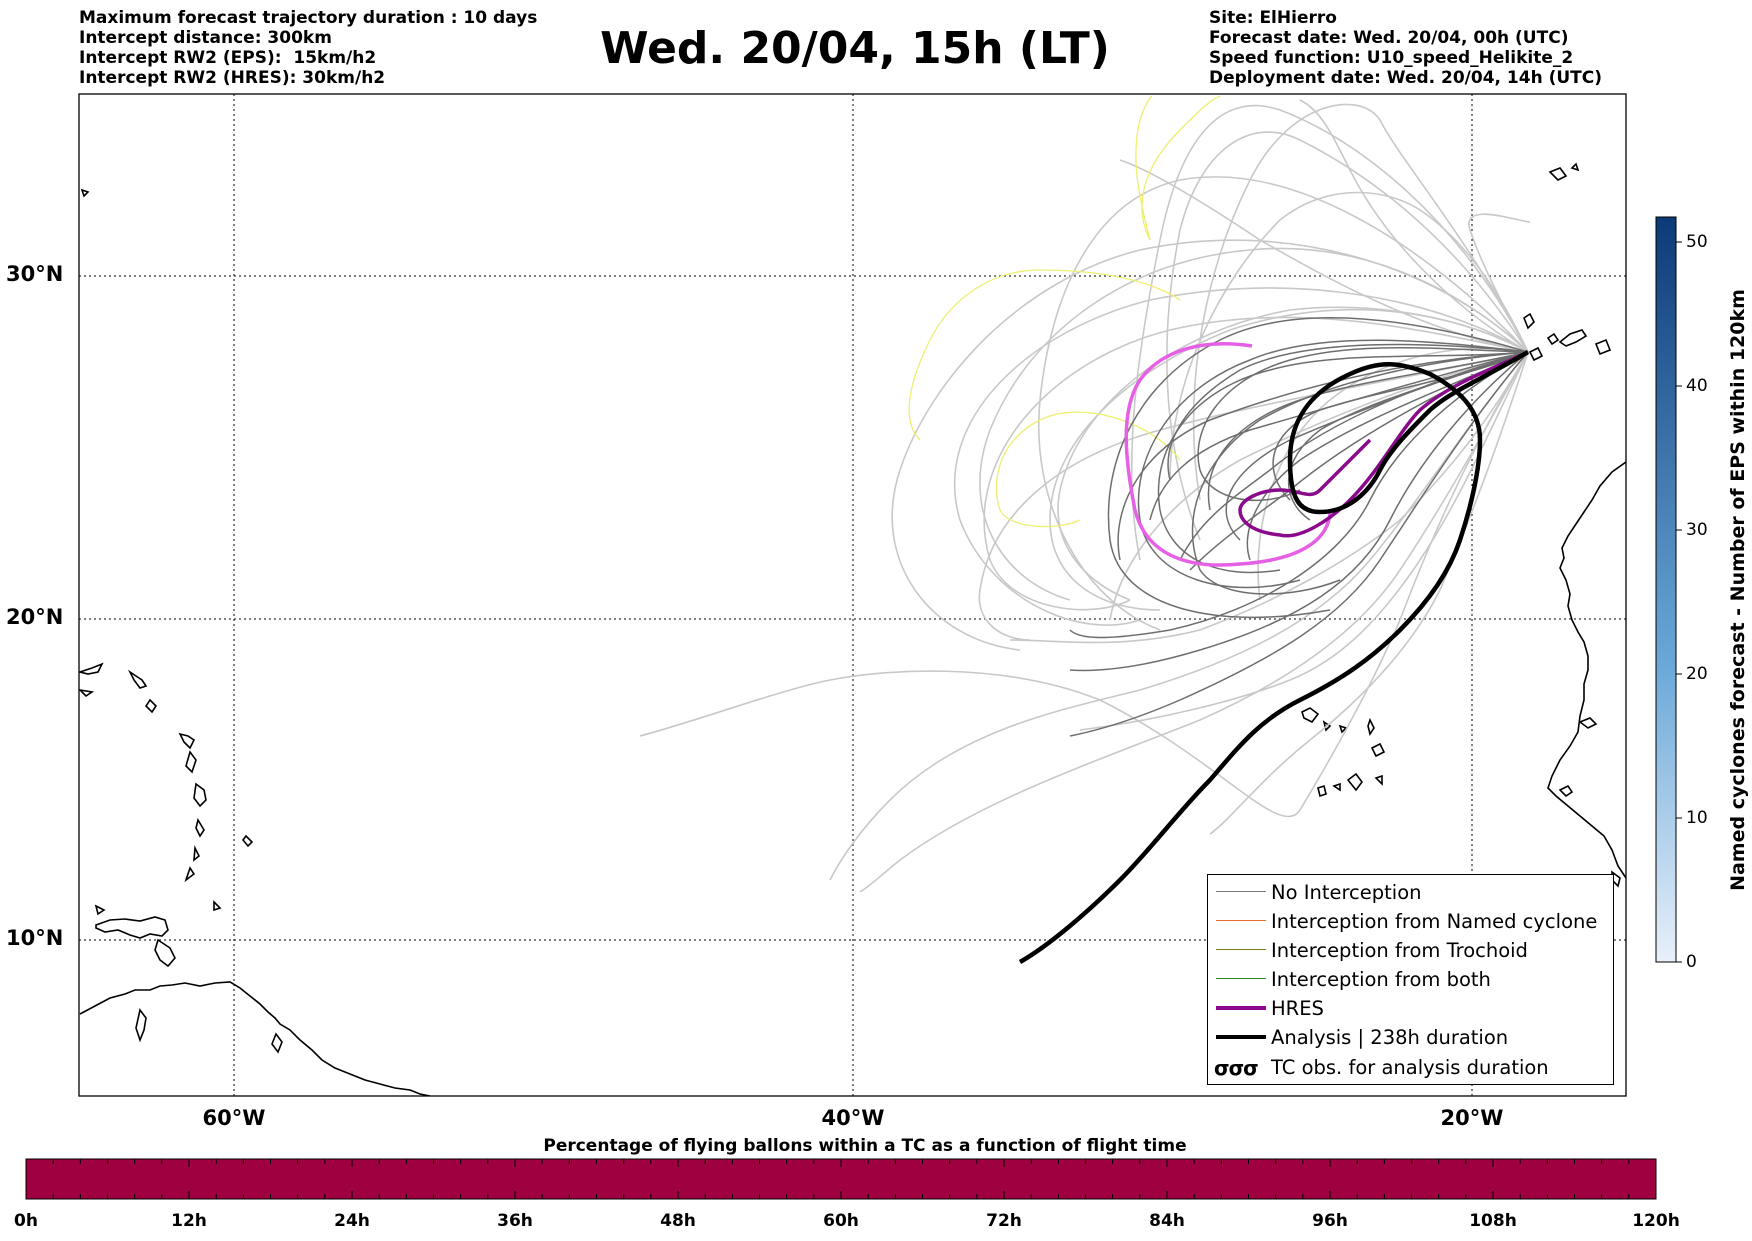 Image resolution: width=1752 pixels, height=1241 pixels. What do you see at coordinates (1236, 1068) in the screenshot?
I see `tc-symbol-icon: σσσ` at bounding box center [1236, 1068].